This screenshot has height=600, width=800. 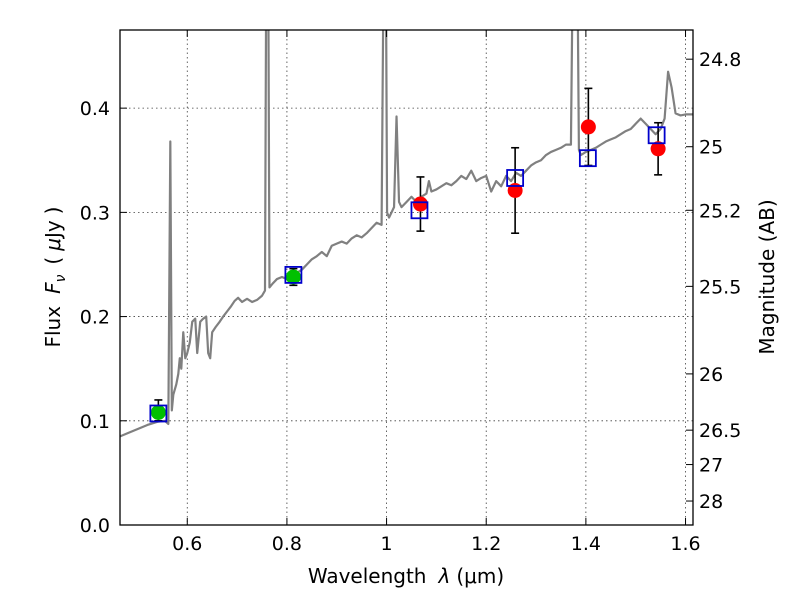 I want to click on y-tick-label: 0.4, so click(x=95, y=109).